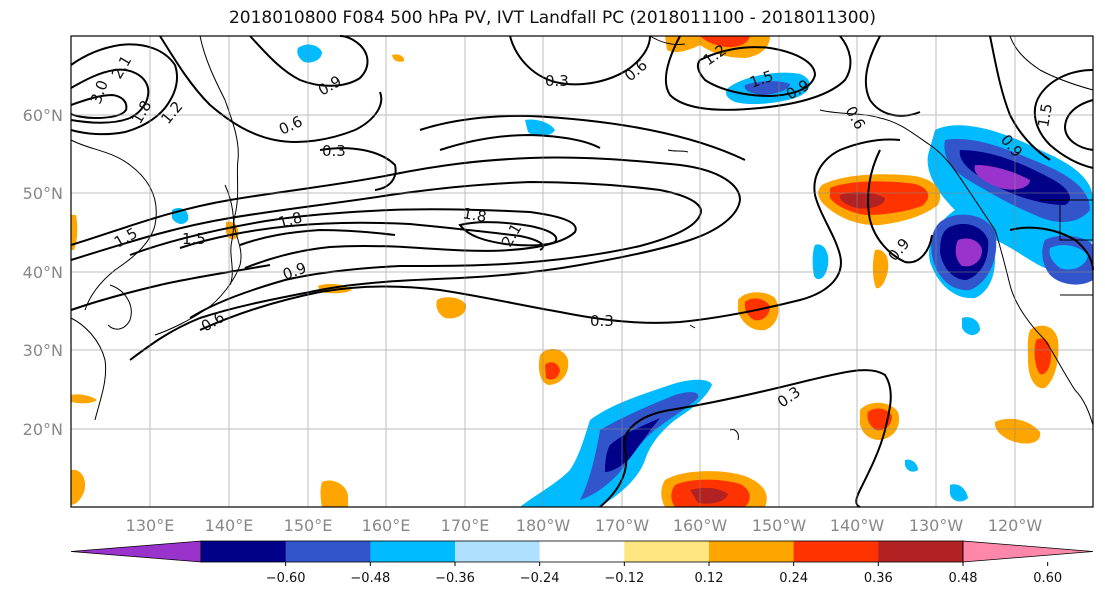 This screenshot has height=601, width=1105. What do you see at coordinates (43, 350) in the screenshot?
I see `lat-label: 30°N` at bounding box center [43, 350].